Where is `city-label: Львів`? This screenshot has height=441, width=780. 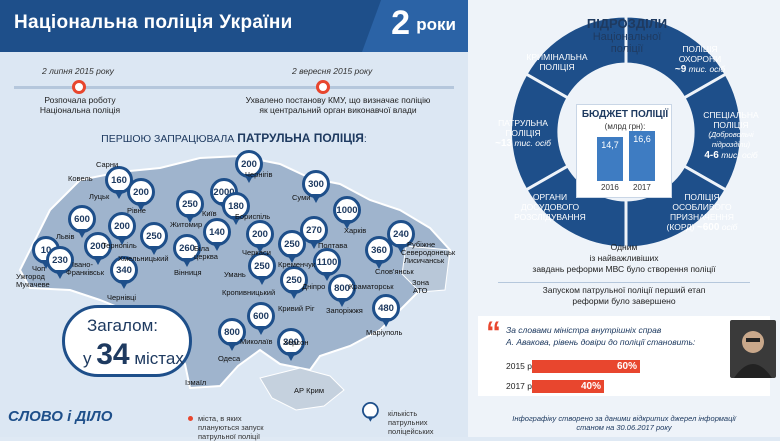 city-label: Львів is located at coordinates (65, 236).